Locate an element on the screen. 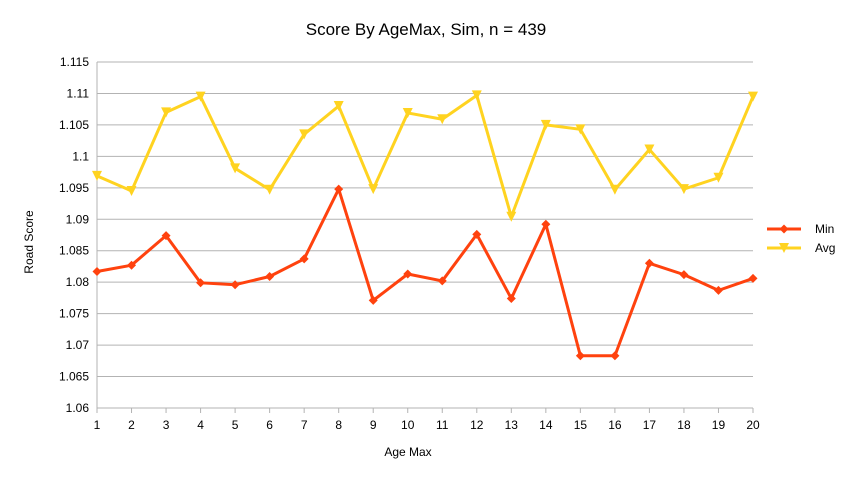 The width and height of the screenshot is (851, 478). x-tick-label: 3 is located at coordinates (166, 425).